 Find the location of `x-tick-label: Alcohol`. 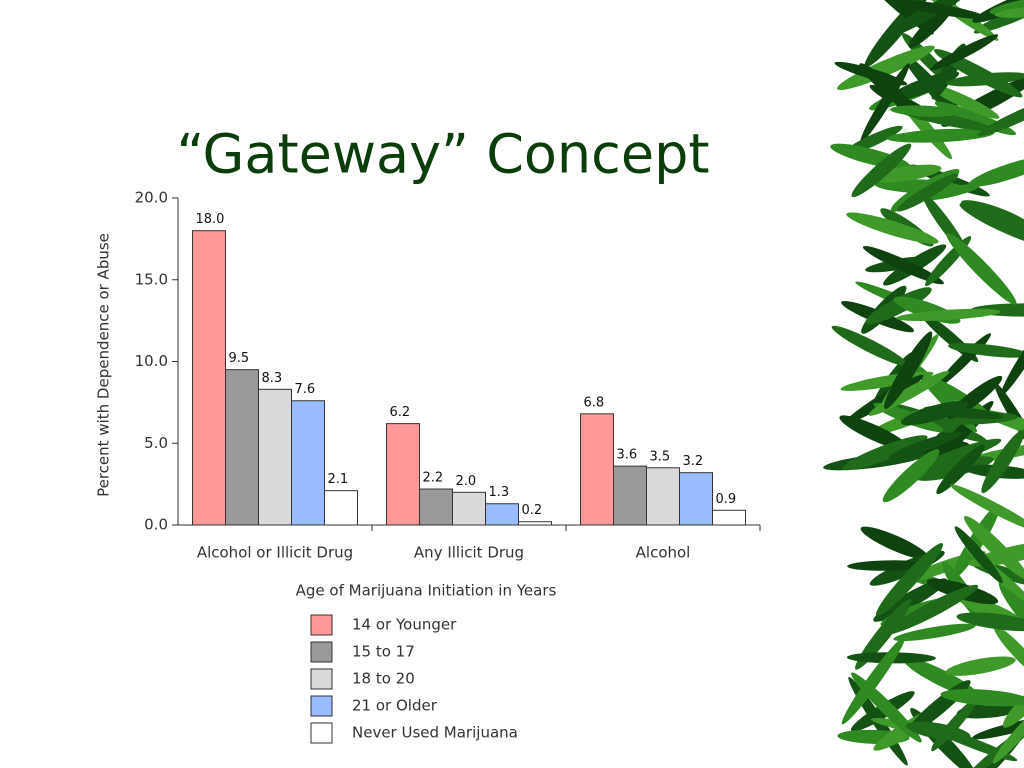

x-tick-label: Alcohol is located at coordinates (663, 553).